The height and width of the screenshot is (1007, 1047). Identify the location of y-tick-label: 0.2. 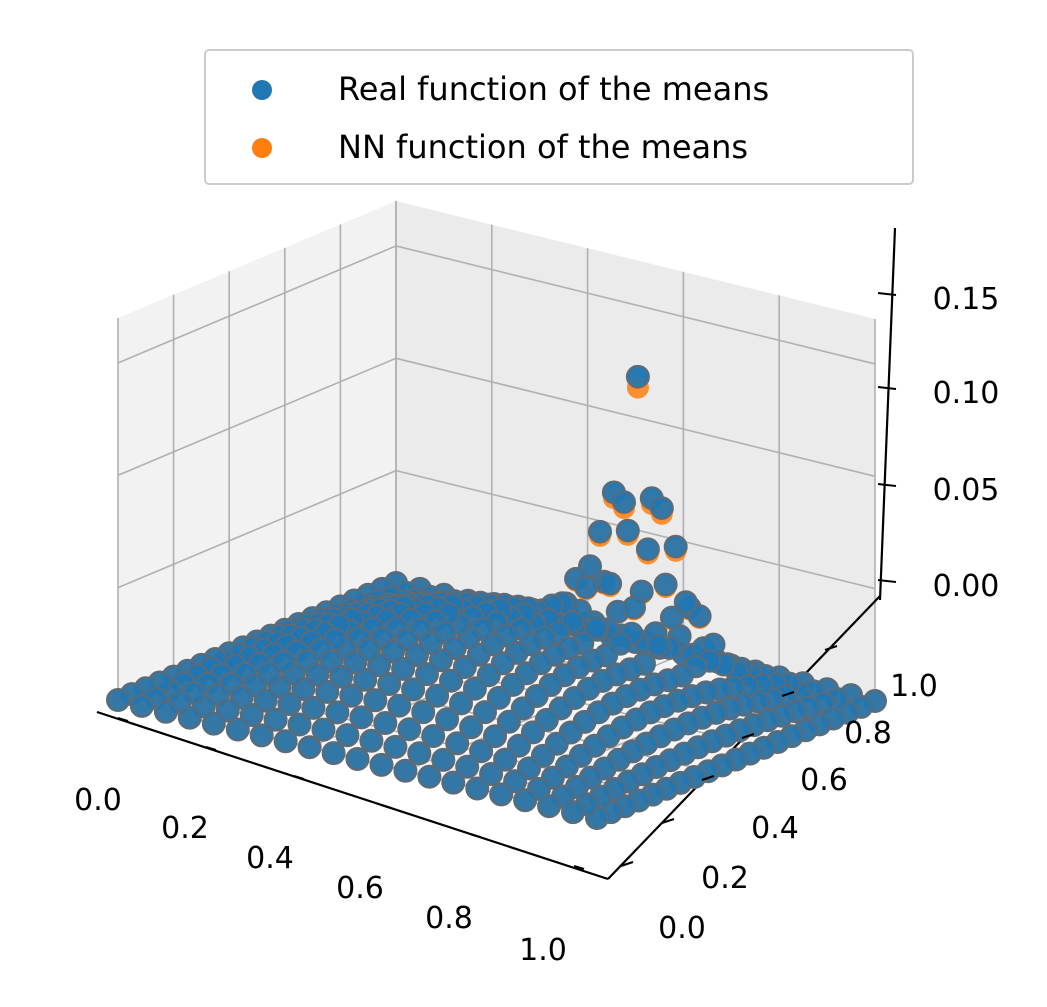
(725, 878).